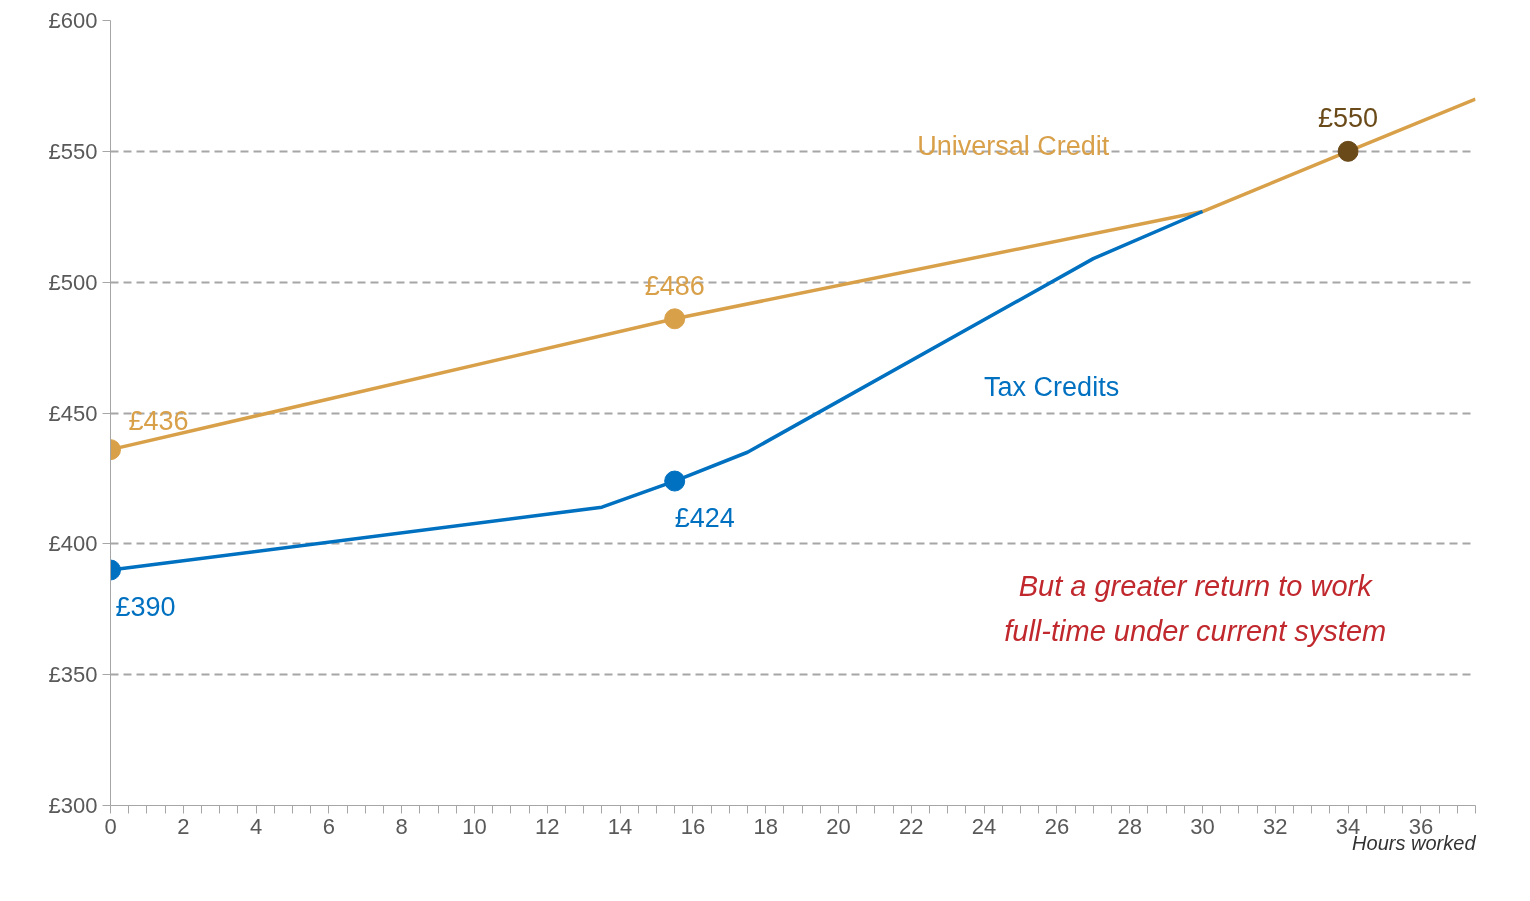  I want to click on x-tick-label: 12, so click(547, 826).